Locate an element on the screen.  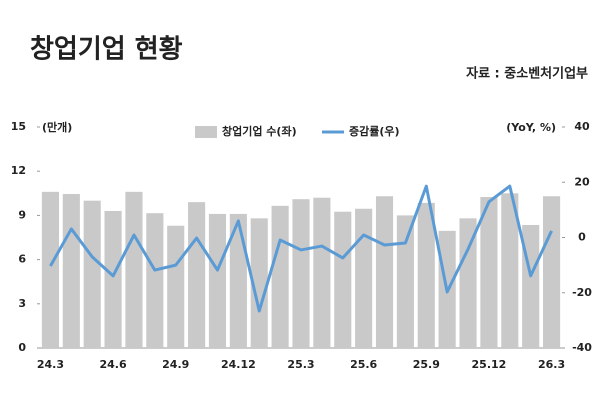
source: 자료 : 중소벤처기업부 is located at coordinates (527, 74).